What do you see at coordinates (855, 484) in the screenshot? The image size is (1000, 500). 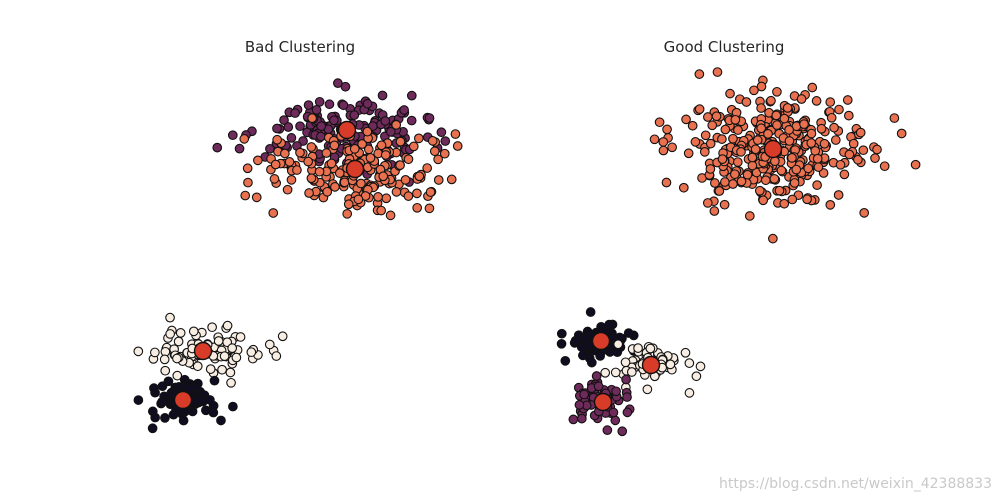 I see `watermark-text: https://blog.csdn.net/weixin_42388833` at bounding box center [855, 484].